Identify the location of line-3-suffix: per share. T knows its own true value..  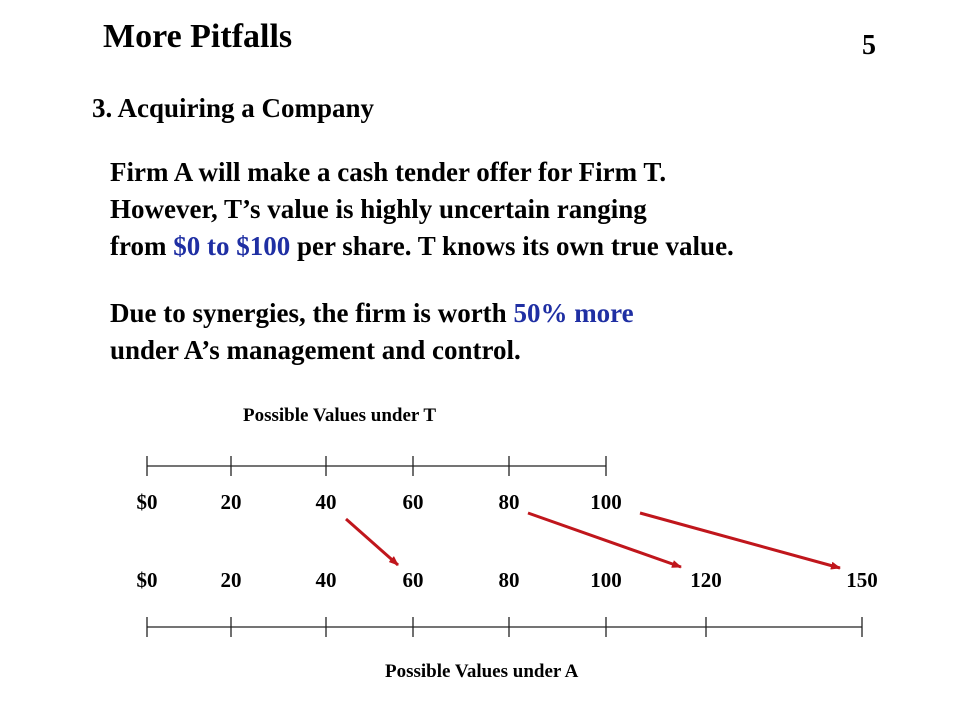
(512, 246).